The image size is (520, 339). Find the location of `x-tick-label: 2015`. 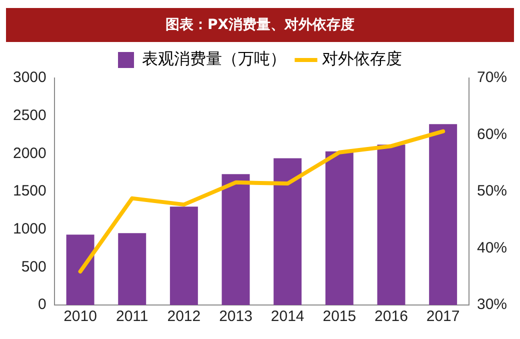

x-tick-label: 2015 is located at coordinates (339, 317).